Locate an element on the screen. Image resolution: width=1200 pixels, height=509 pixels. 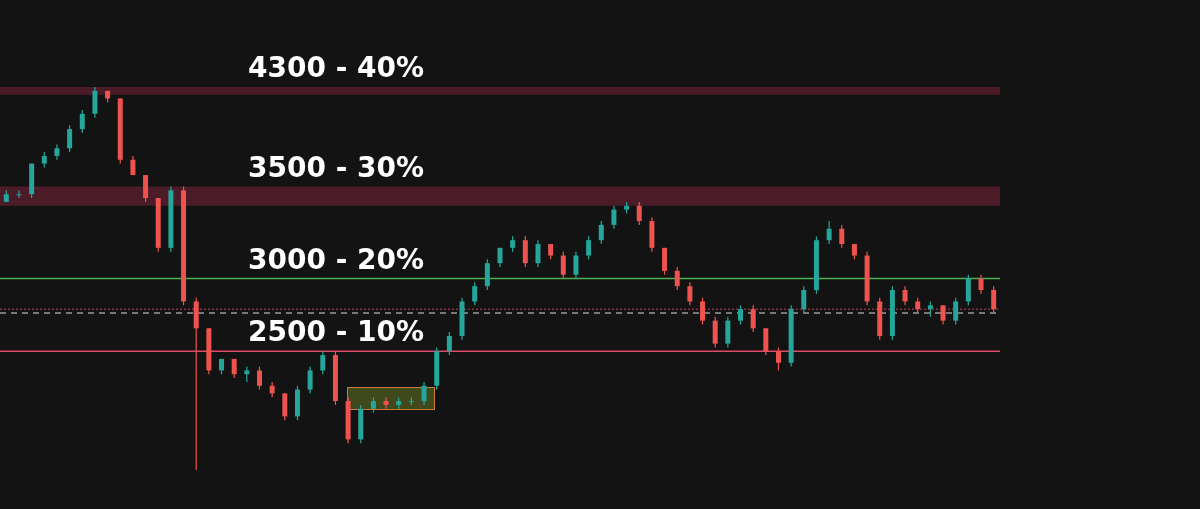
annotation: 2500 - 10% is located at coordinates (336, 332).